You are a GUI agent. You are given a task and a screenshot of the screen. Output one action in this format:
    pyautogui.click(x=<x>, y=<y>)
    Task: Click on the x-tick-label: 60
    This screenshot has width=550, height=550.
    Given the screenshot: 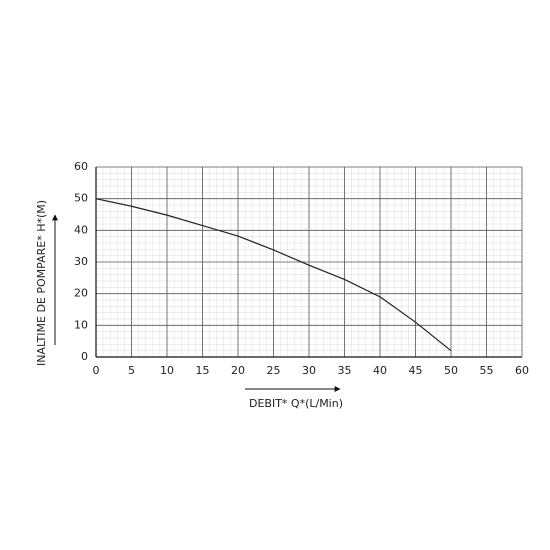 What is the action you would take?
    pyautogui.click(x=522, y=370)
    